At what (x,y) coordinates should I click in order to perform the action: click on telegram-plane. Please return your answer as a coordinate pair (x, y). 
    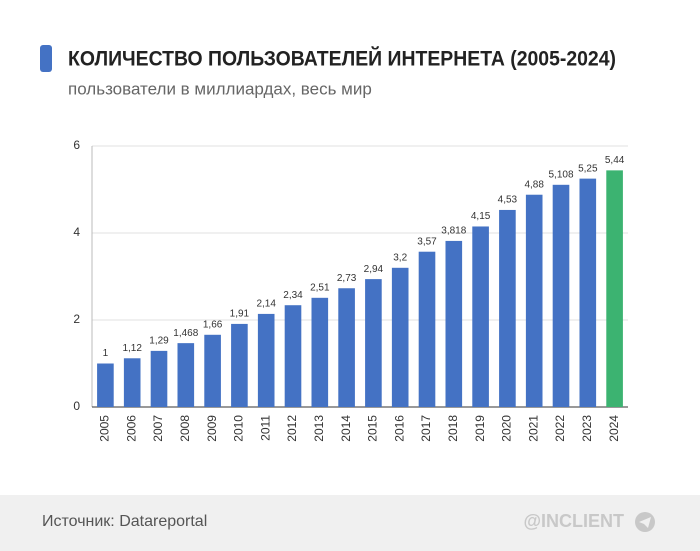
    Looking at the image, I should click on (645, 522).